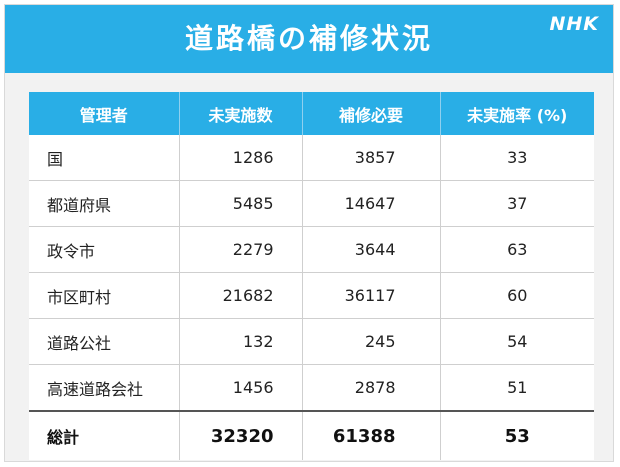 This screenshot has height=467, width=620. Describe the element at coordinates (370, 387) in the screenshot. I see `cell-repair-needed: 2878` at that location.